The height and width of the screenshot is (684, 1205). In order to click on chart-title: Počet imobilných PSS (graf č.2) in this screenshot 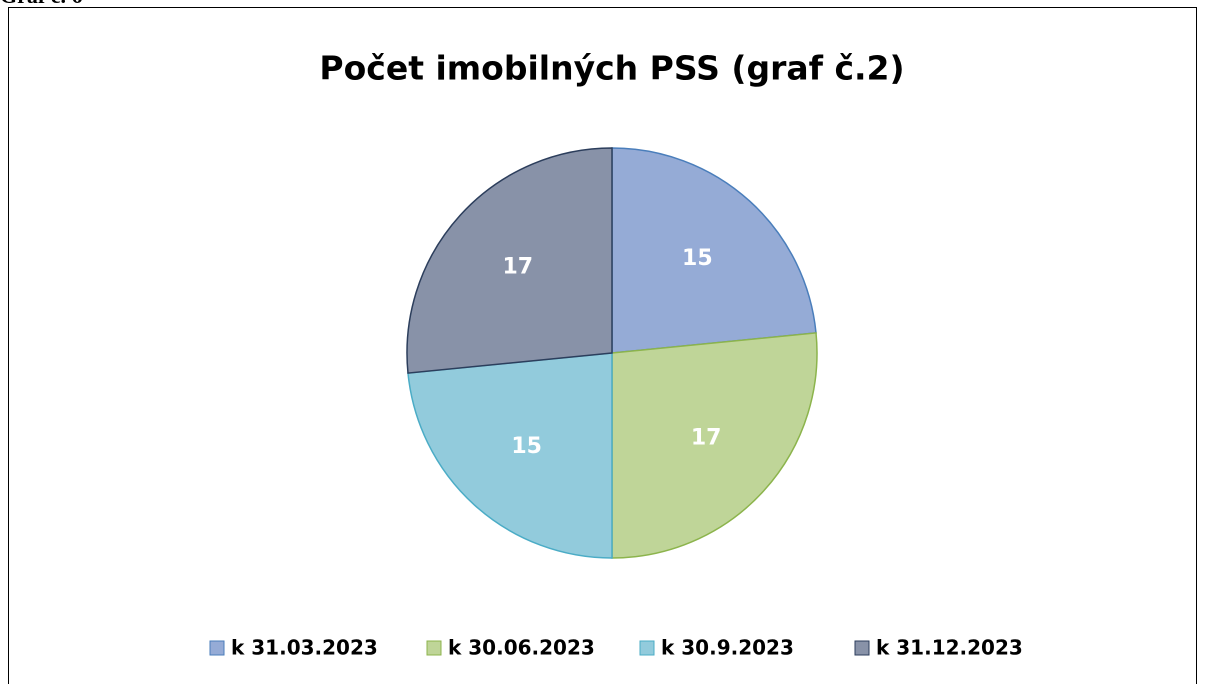, I will do `click(611, 68)`.